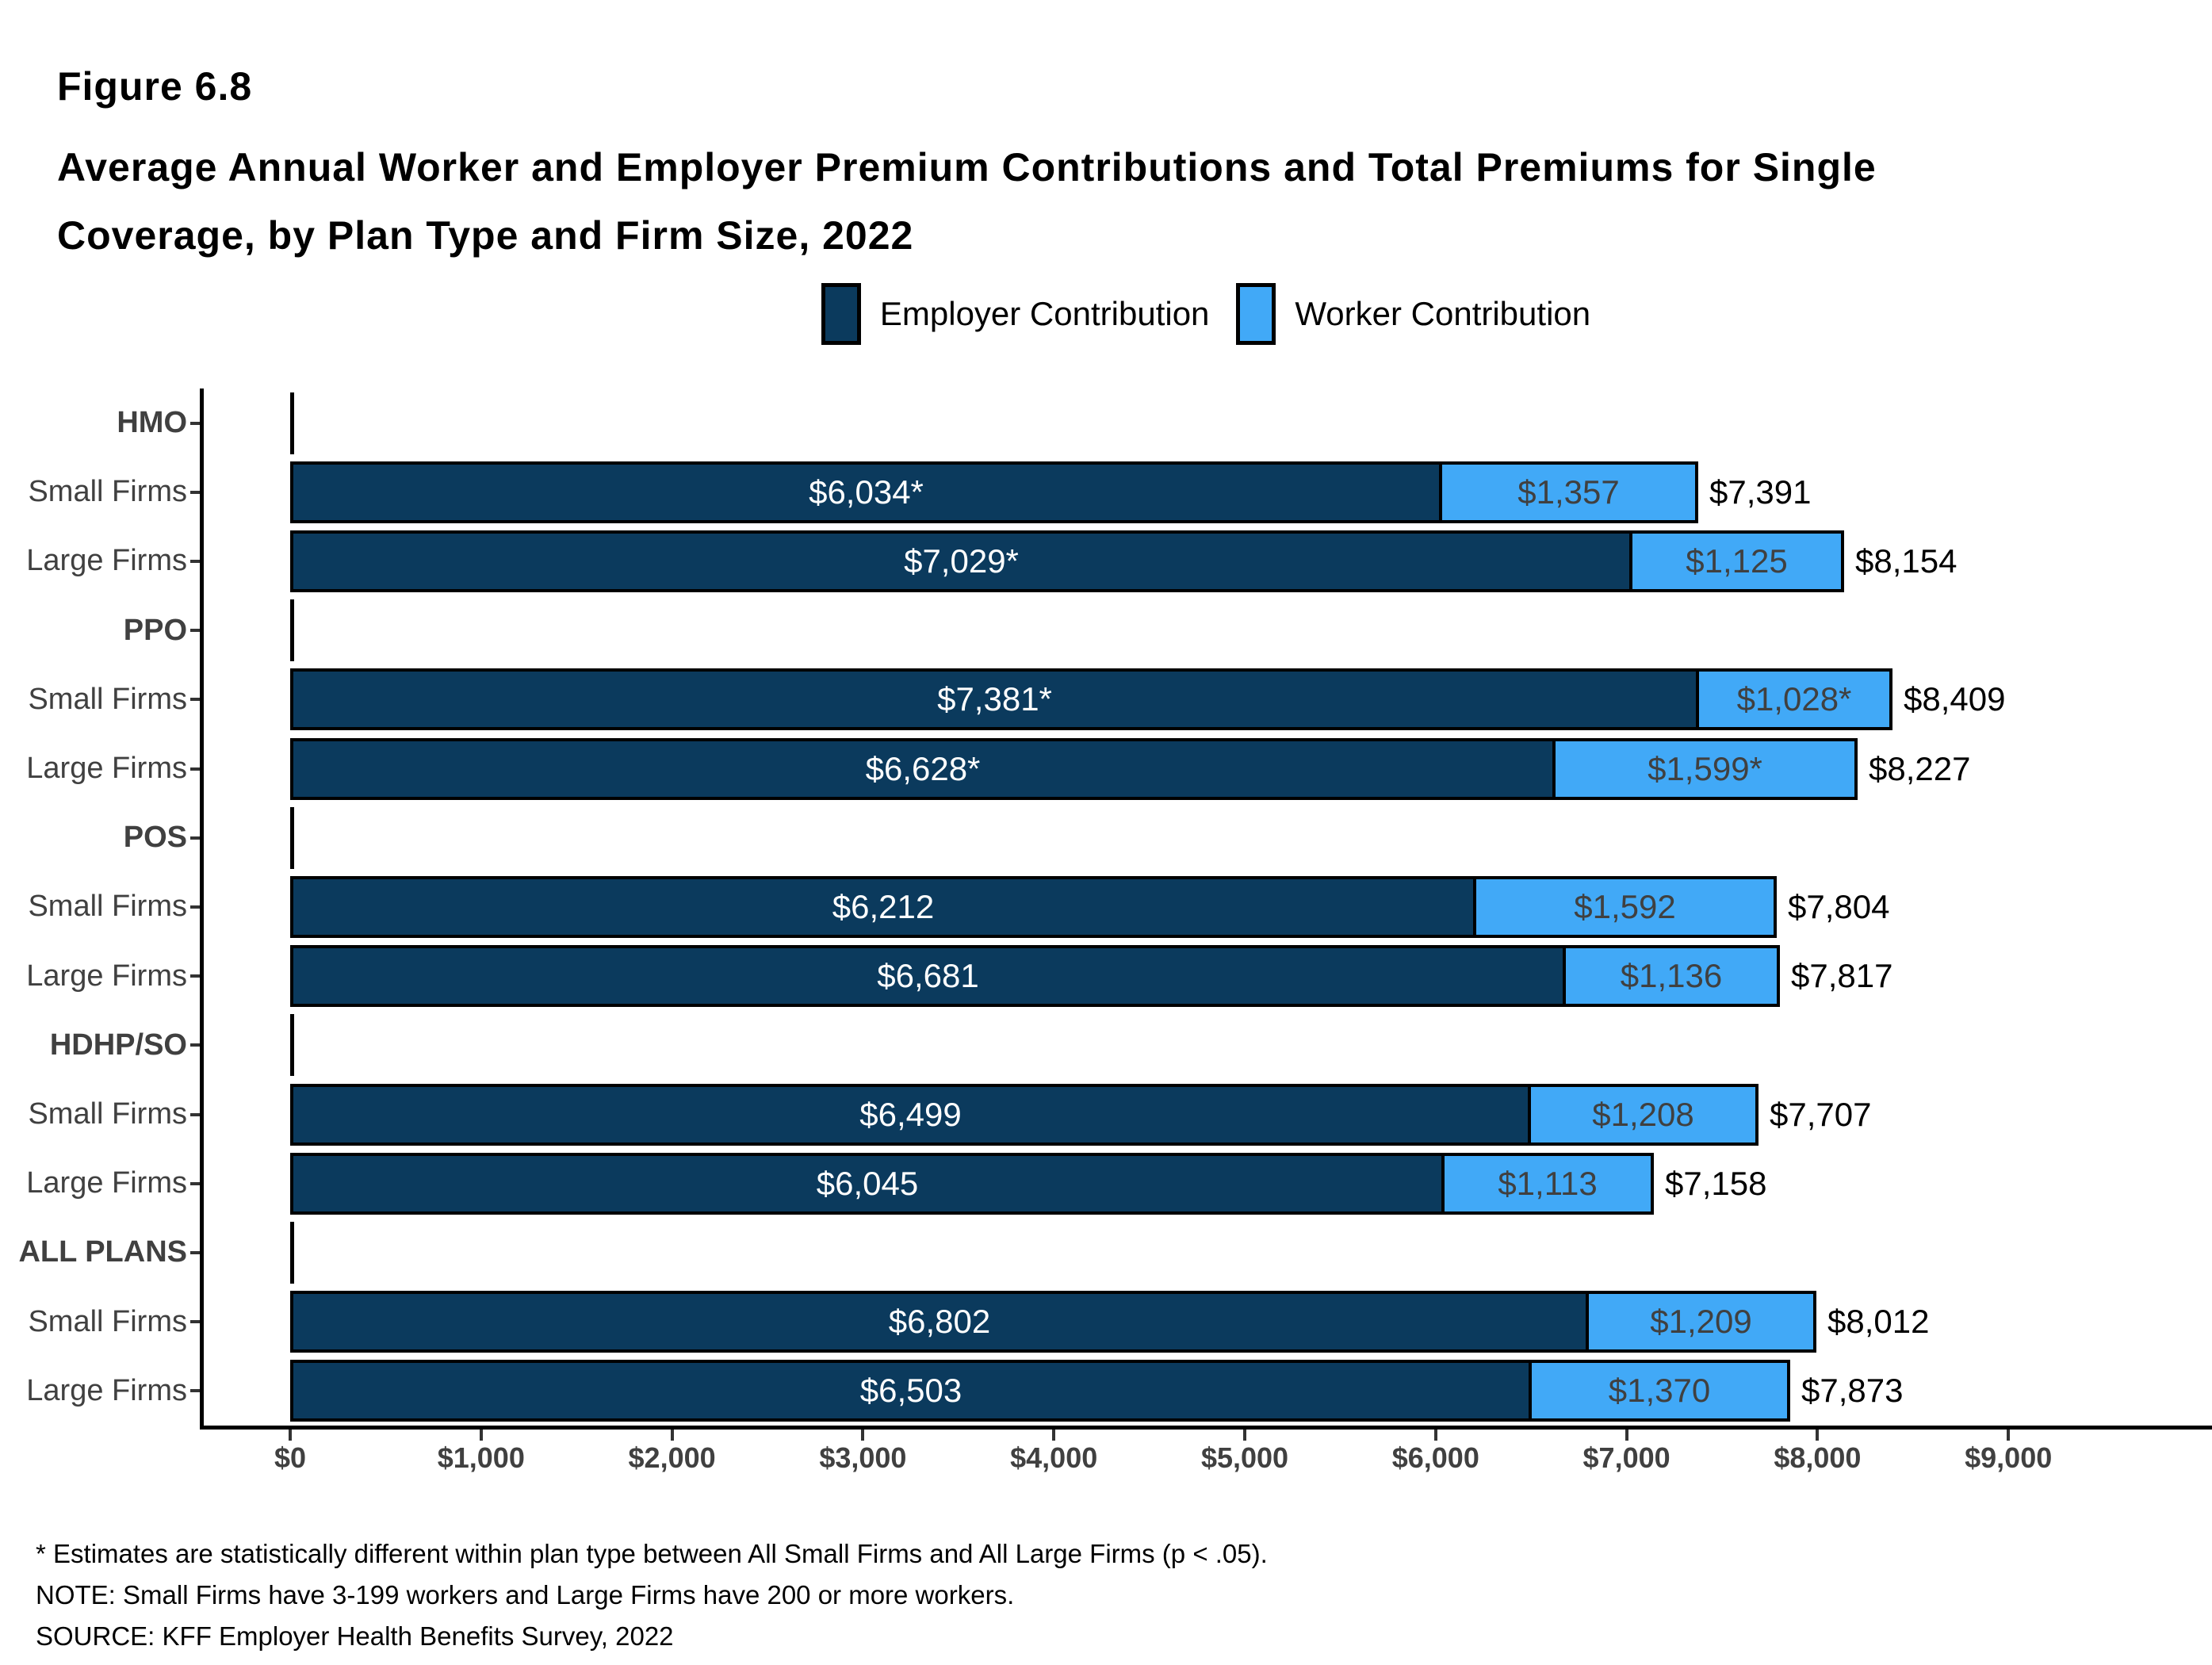  What do you see at coordinates (1955, 699) in the screenshot?
I see `total-premium-label: $8,409` at bounding box center [1955, 699].